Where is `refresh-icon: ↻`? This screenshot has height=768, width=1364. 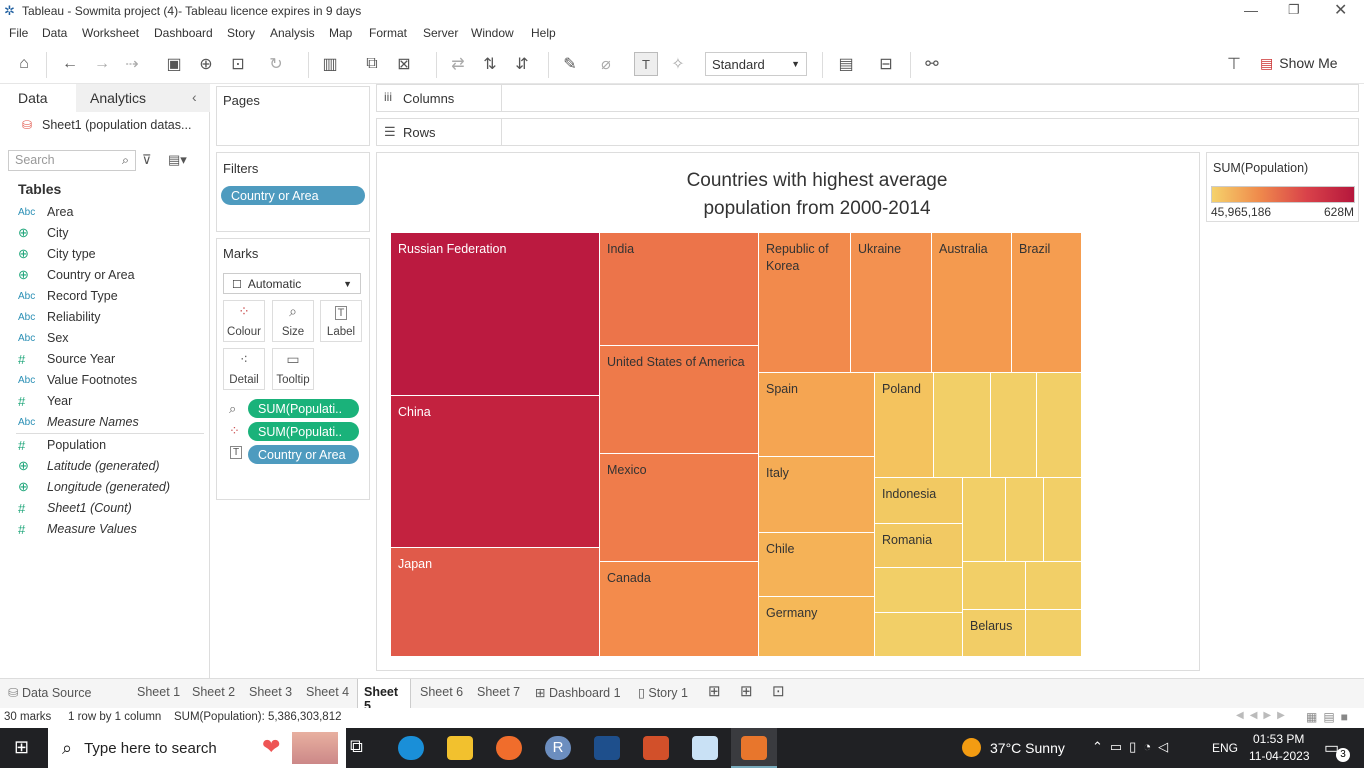 refresh-icon: ↻ is located at coordinates (276, 64).